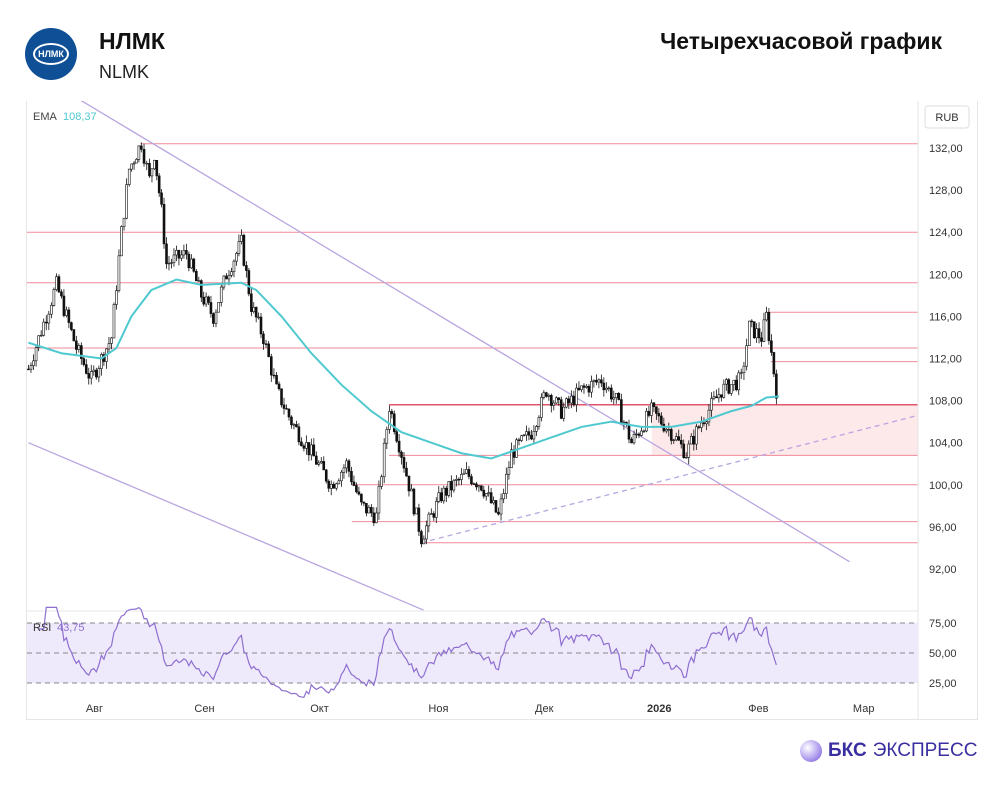  What do you see at coordinates (544, 709) in the screenshot?
I see `x-tick-label: Дек` at bounding box center [544, 709].